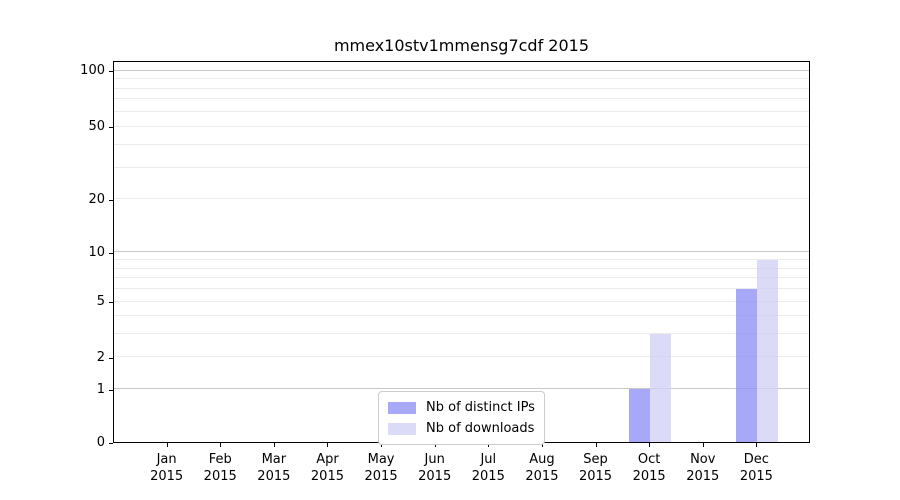  I want to click on x-tick-label-mar: Mar 2015, so click(274, 468).